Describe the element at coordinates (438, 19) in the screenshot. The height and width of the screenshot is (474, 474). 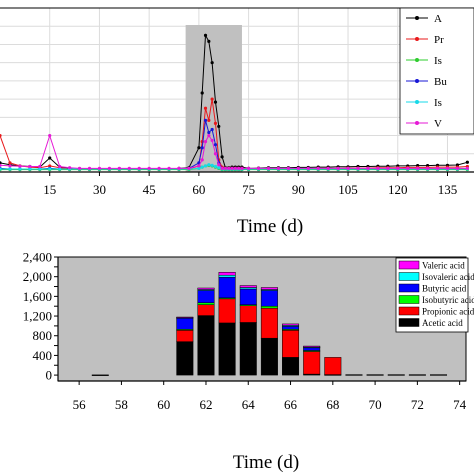
I see `top-legend-label: A` at that location.